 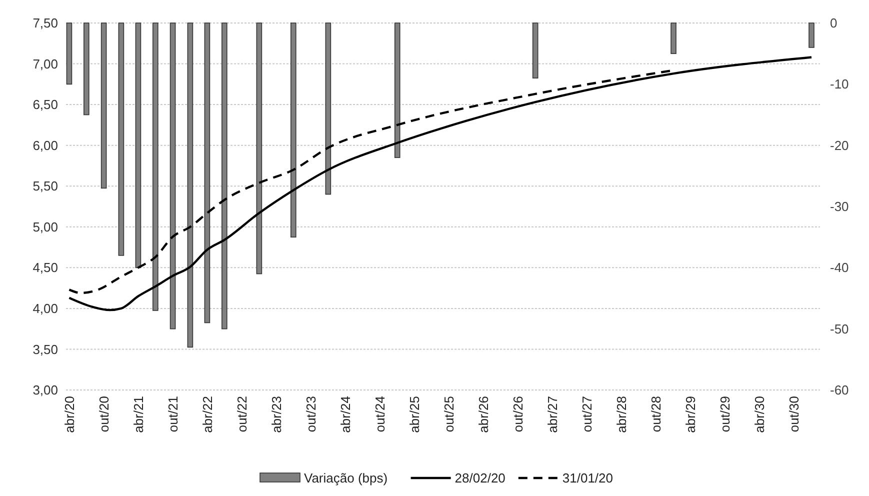 I want to click on legend-label: 31/01/20, so click(x=588, y=478).